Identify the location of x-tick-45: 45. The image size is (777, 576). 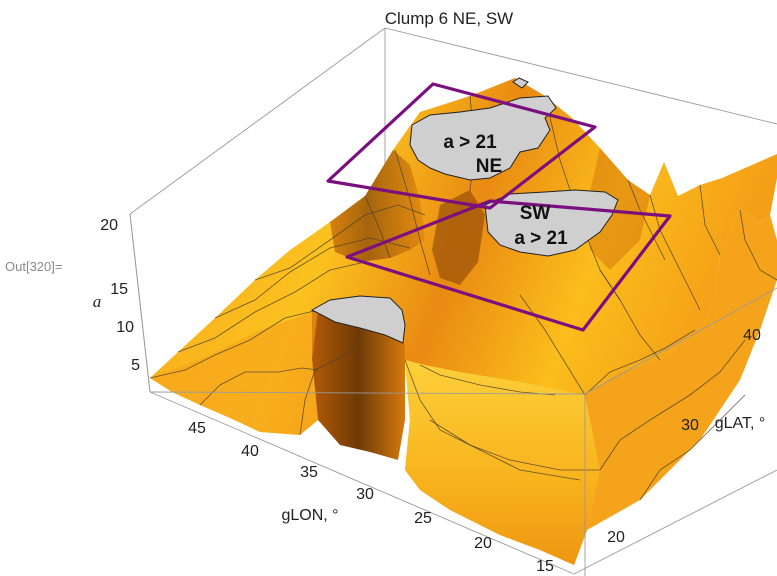
(197, 428).